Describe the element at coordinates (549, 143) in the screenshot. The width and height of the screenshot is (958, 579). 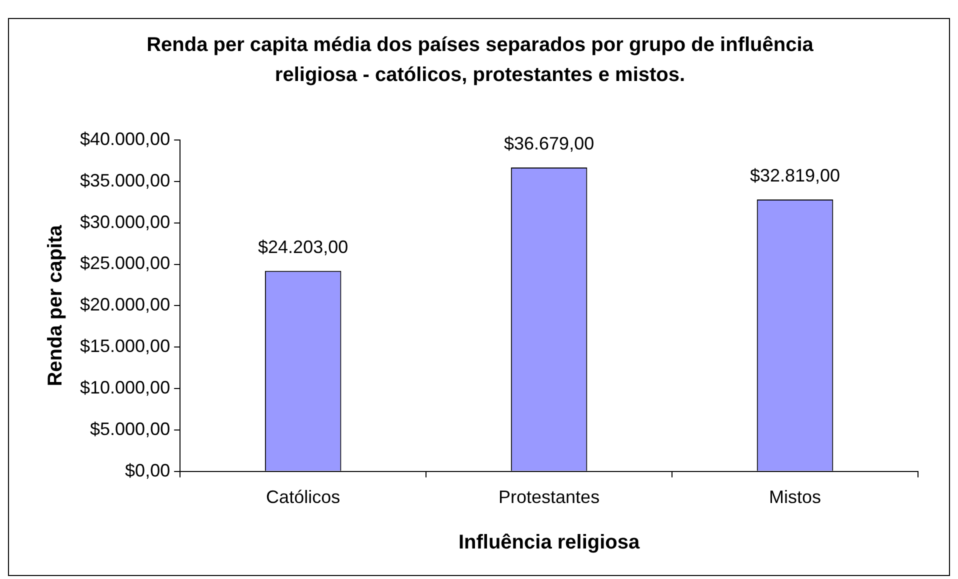
I see `data-label: $36.679,00` at that location.